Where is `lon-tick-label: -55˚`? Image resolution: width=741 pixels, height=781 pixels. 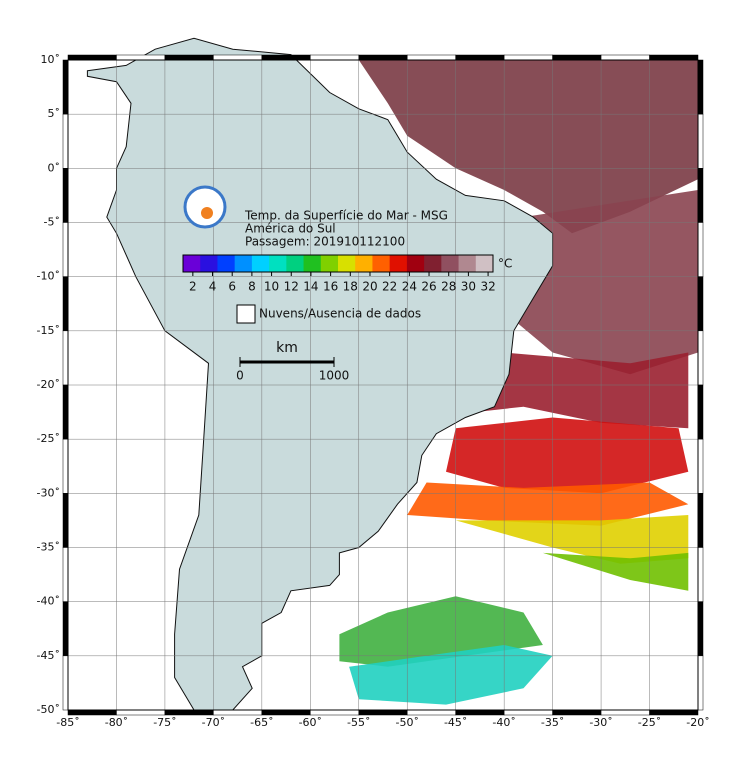
lon-tick-label: -55˚ is located at coordinates (358, 722).